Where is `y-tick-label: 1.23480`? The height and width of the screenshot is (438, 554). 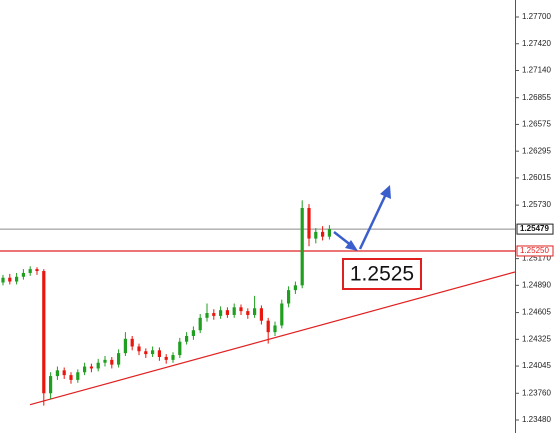
y-tick-label: 1.23480 is located at coordinates (536, 419).